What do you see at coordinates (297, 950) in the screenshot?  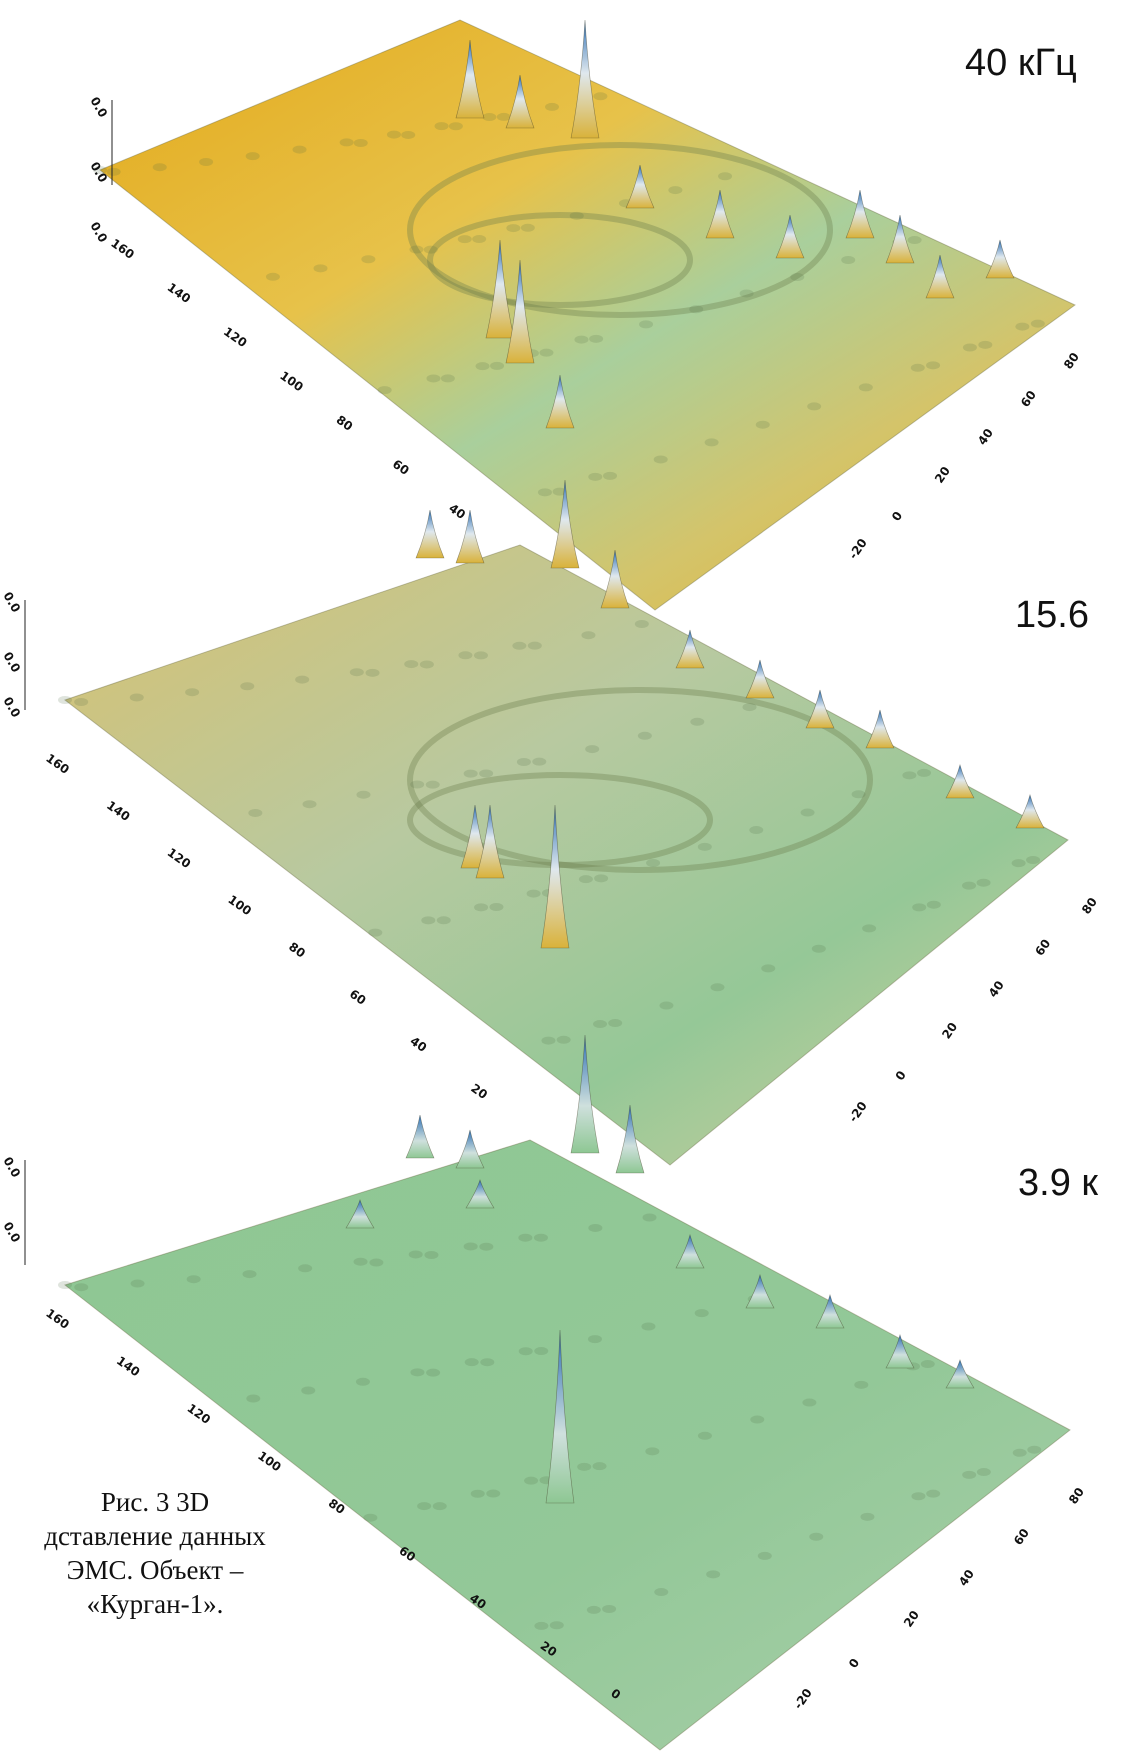 I see `y-tick-label: 80` at bounding box center [297, 950].